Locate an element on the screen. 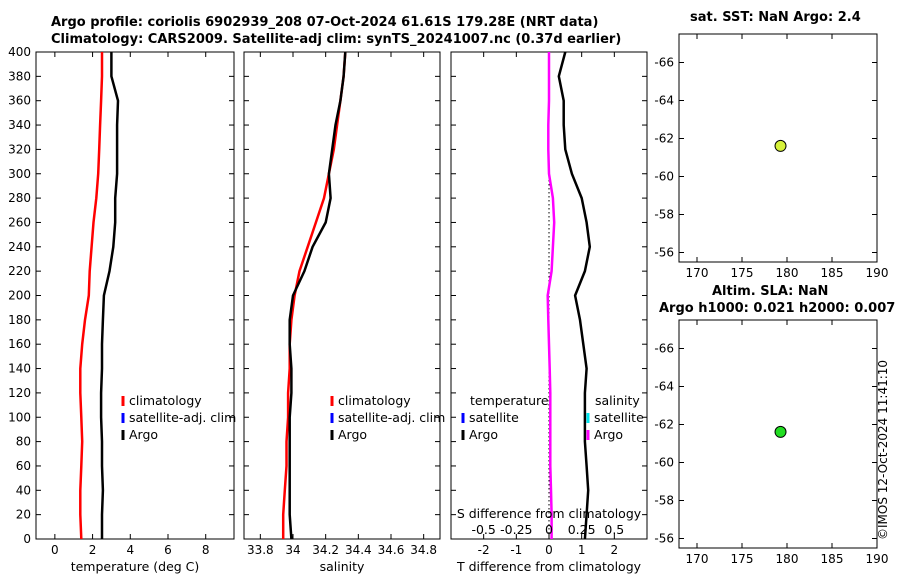  temperature-ytick-label: 20 is located at coordinates (23, 515).